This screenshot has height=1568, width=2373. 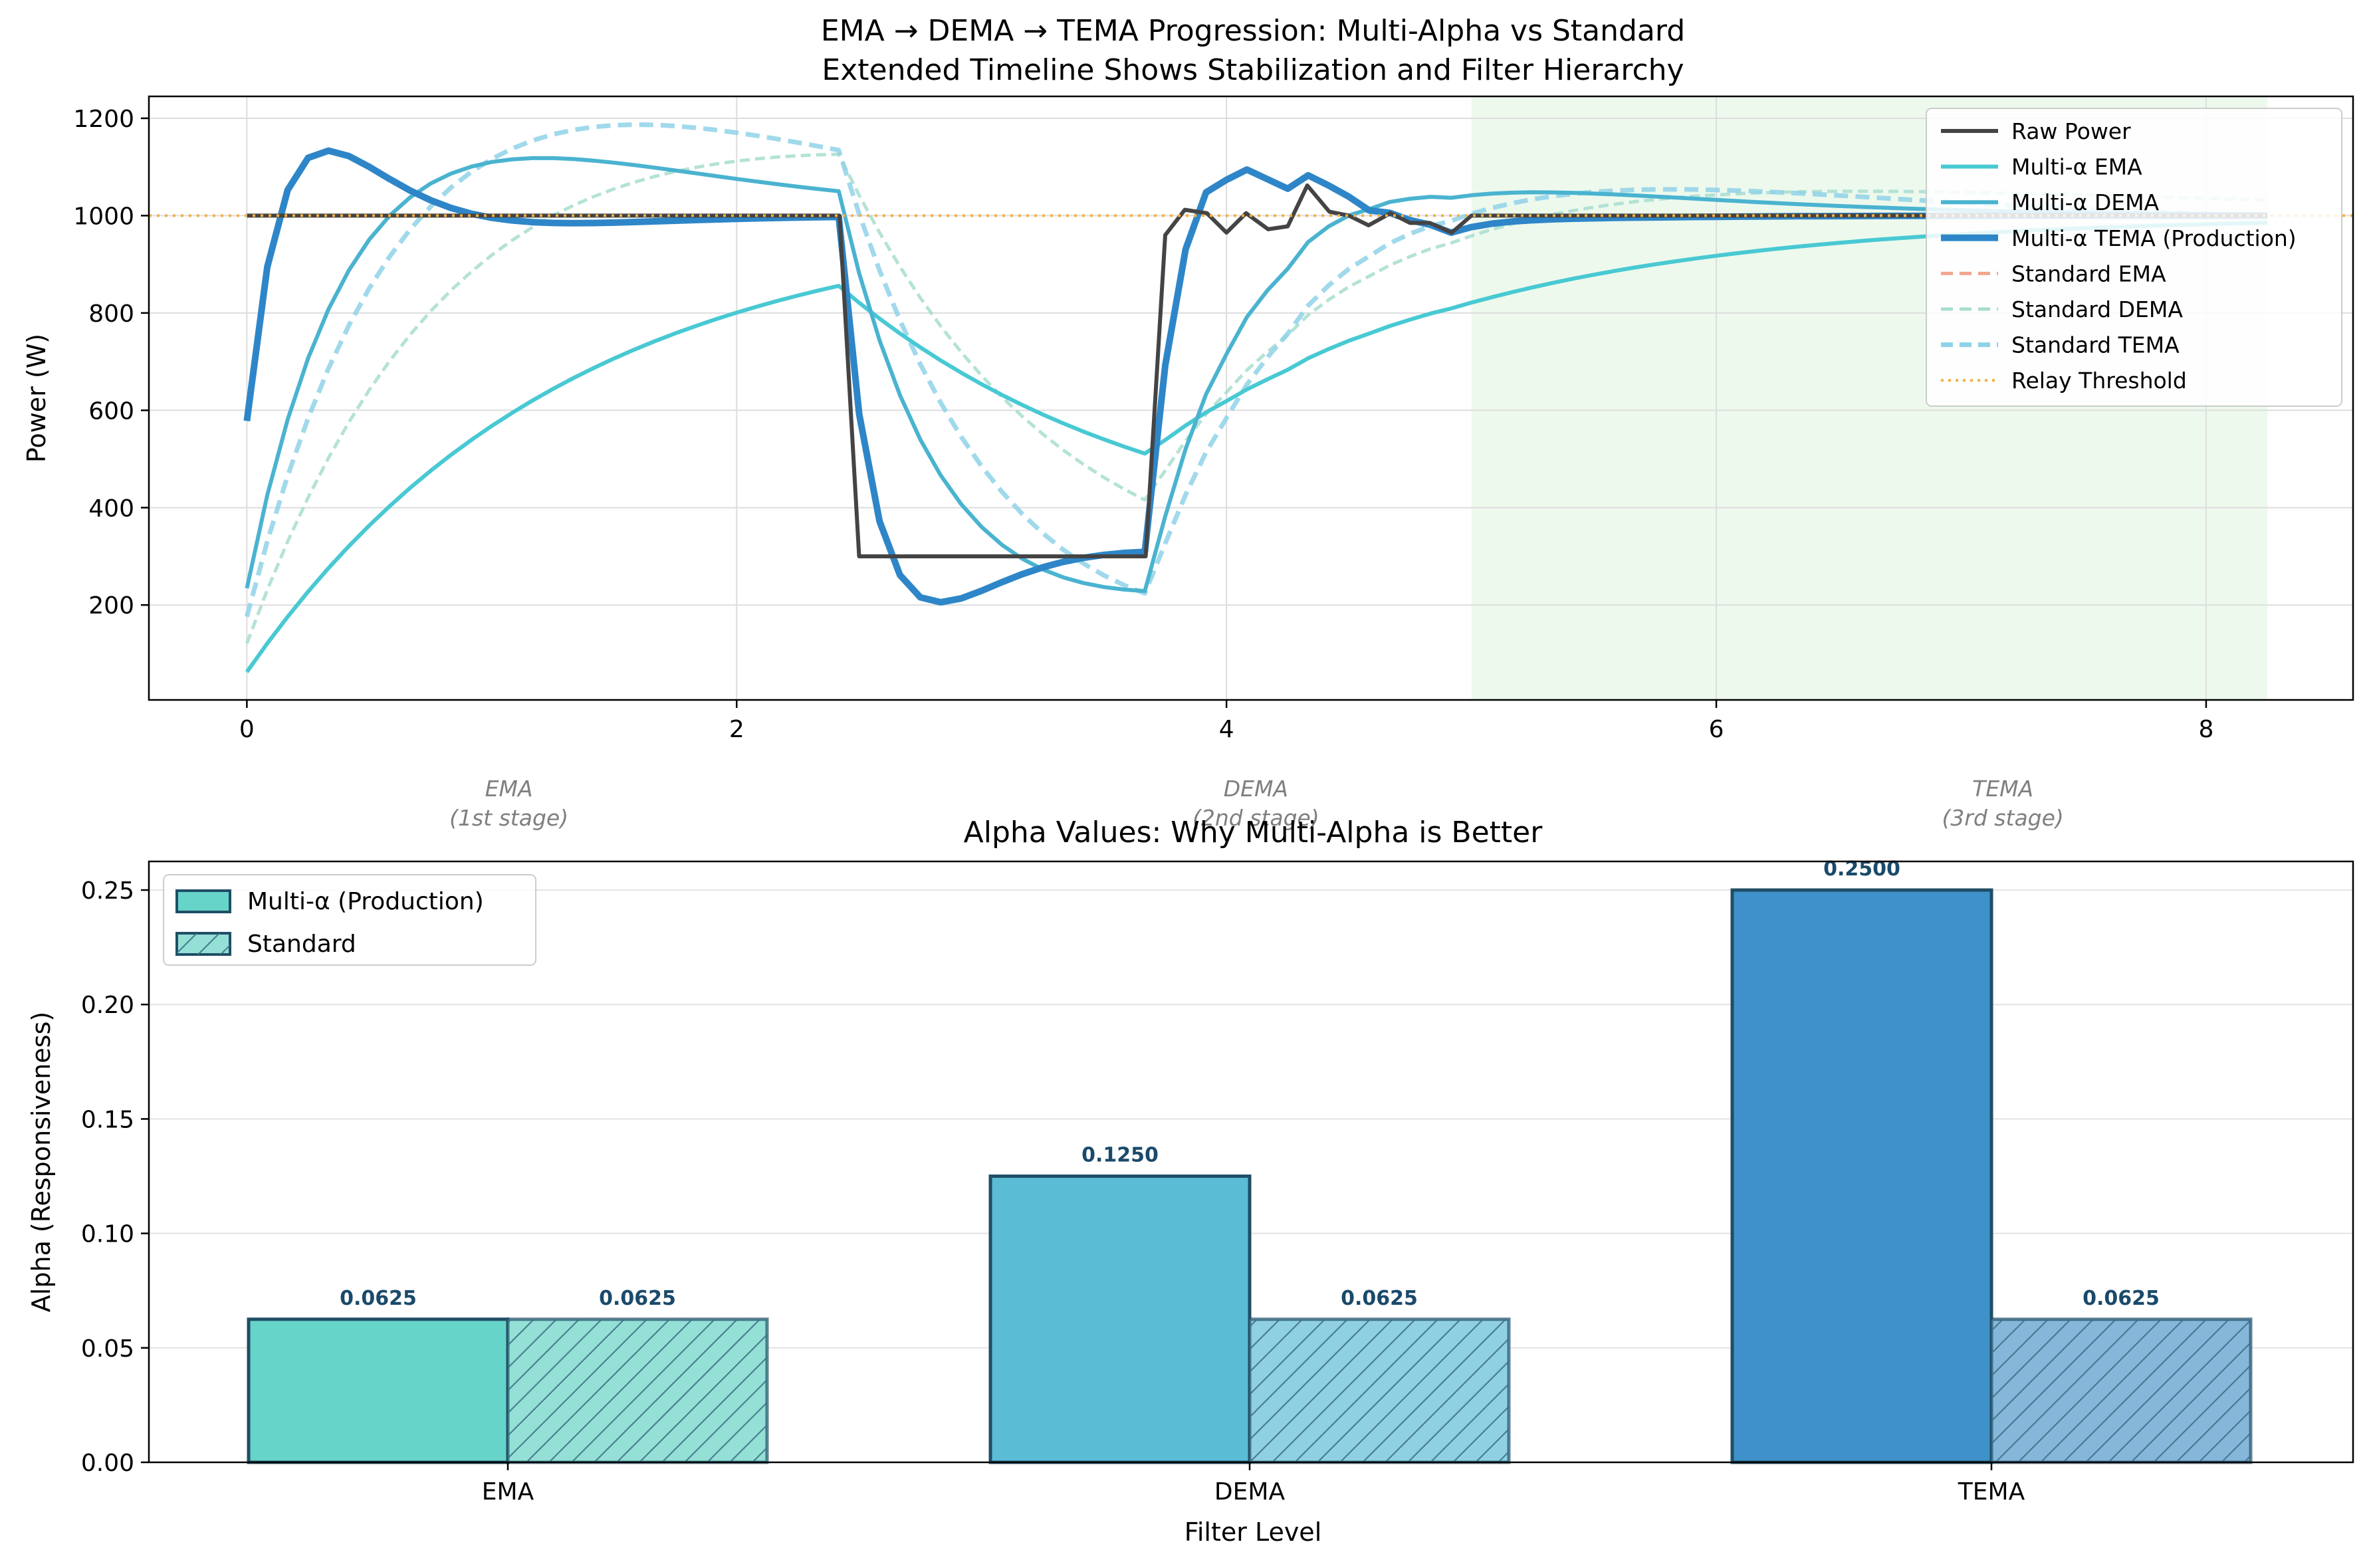 I want to click on stage-label: DEMA, so click(x=1256, y=789).